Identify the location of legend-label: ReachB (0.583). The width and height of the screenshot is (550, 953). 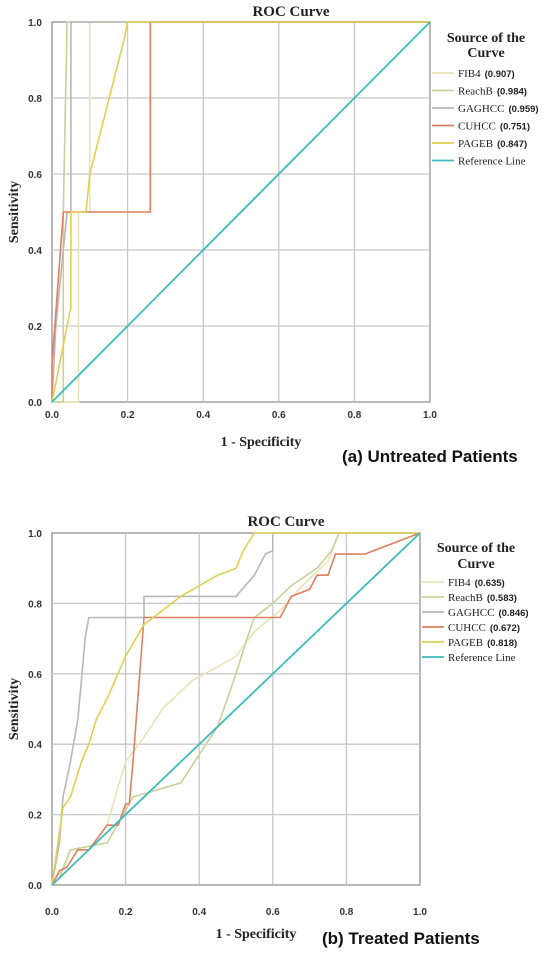
(482, 598).